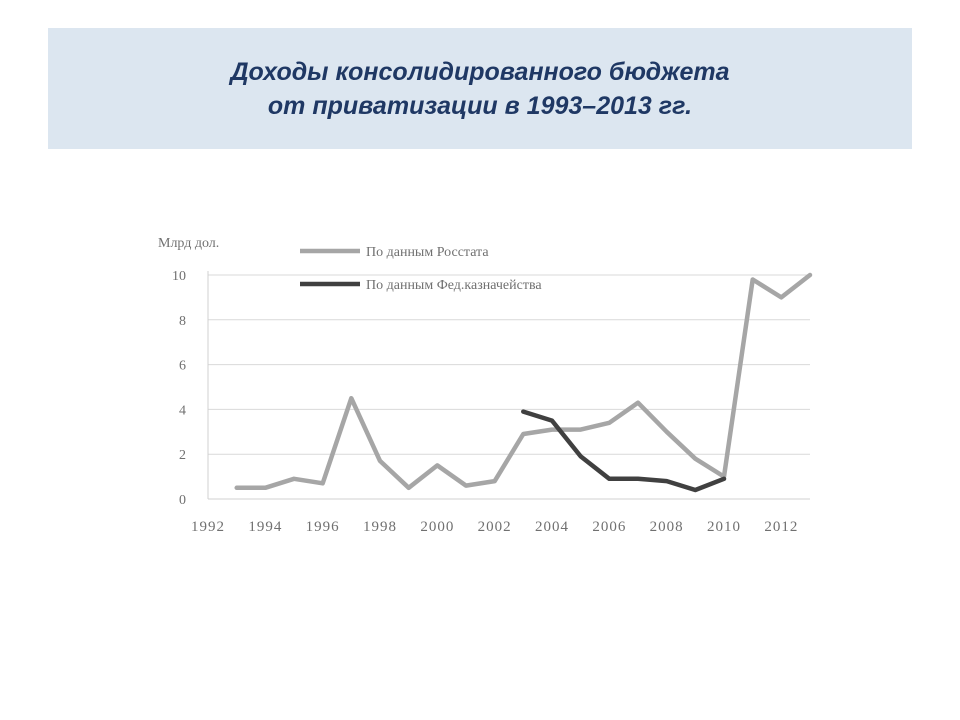 This screenshot has width=960, height=720. What do you see at coordinates (380, 527) in the screenshot?
I see `x-tick-label: 1998` at bounding box center [380, 527].